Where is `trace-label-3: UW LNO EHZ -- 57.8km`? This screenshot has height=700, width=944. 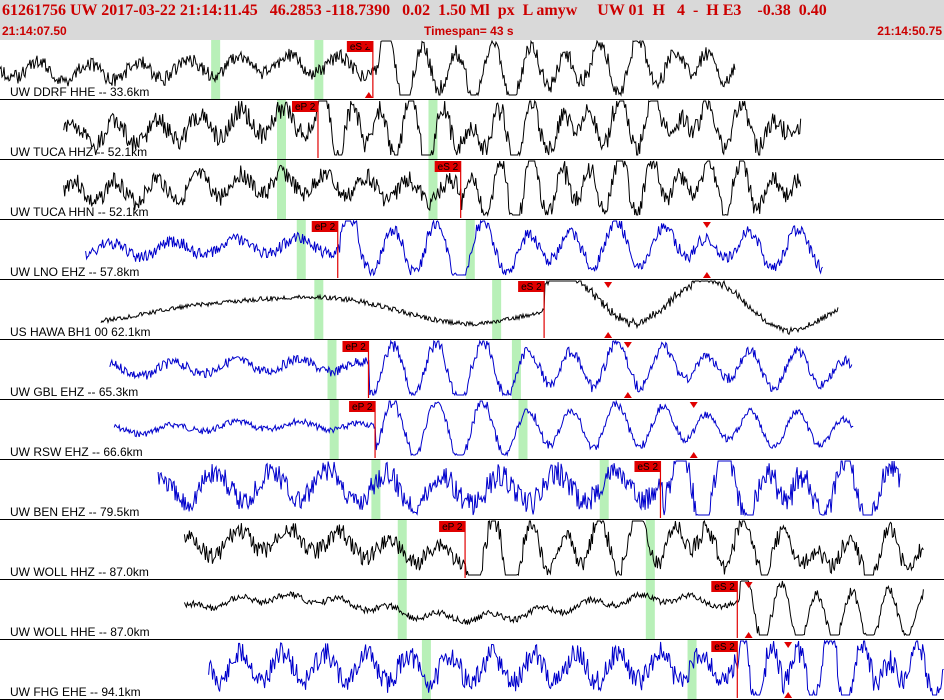 trace-label-3: UW LNO EHZ -- 57.8km is located at coordinates (74, 272).